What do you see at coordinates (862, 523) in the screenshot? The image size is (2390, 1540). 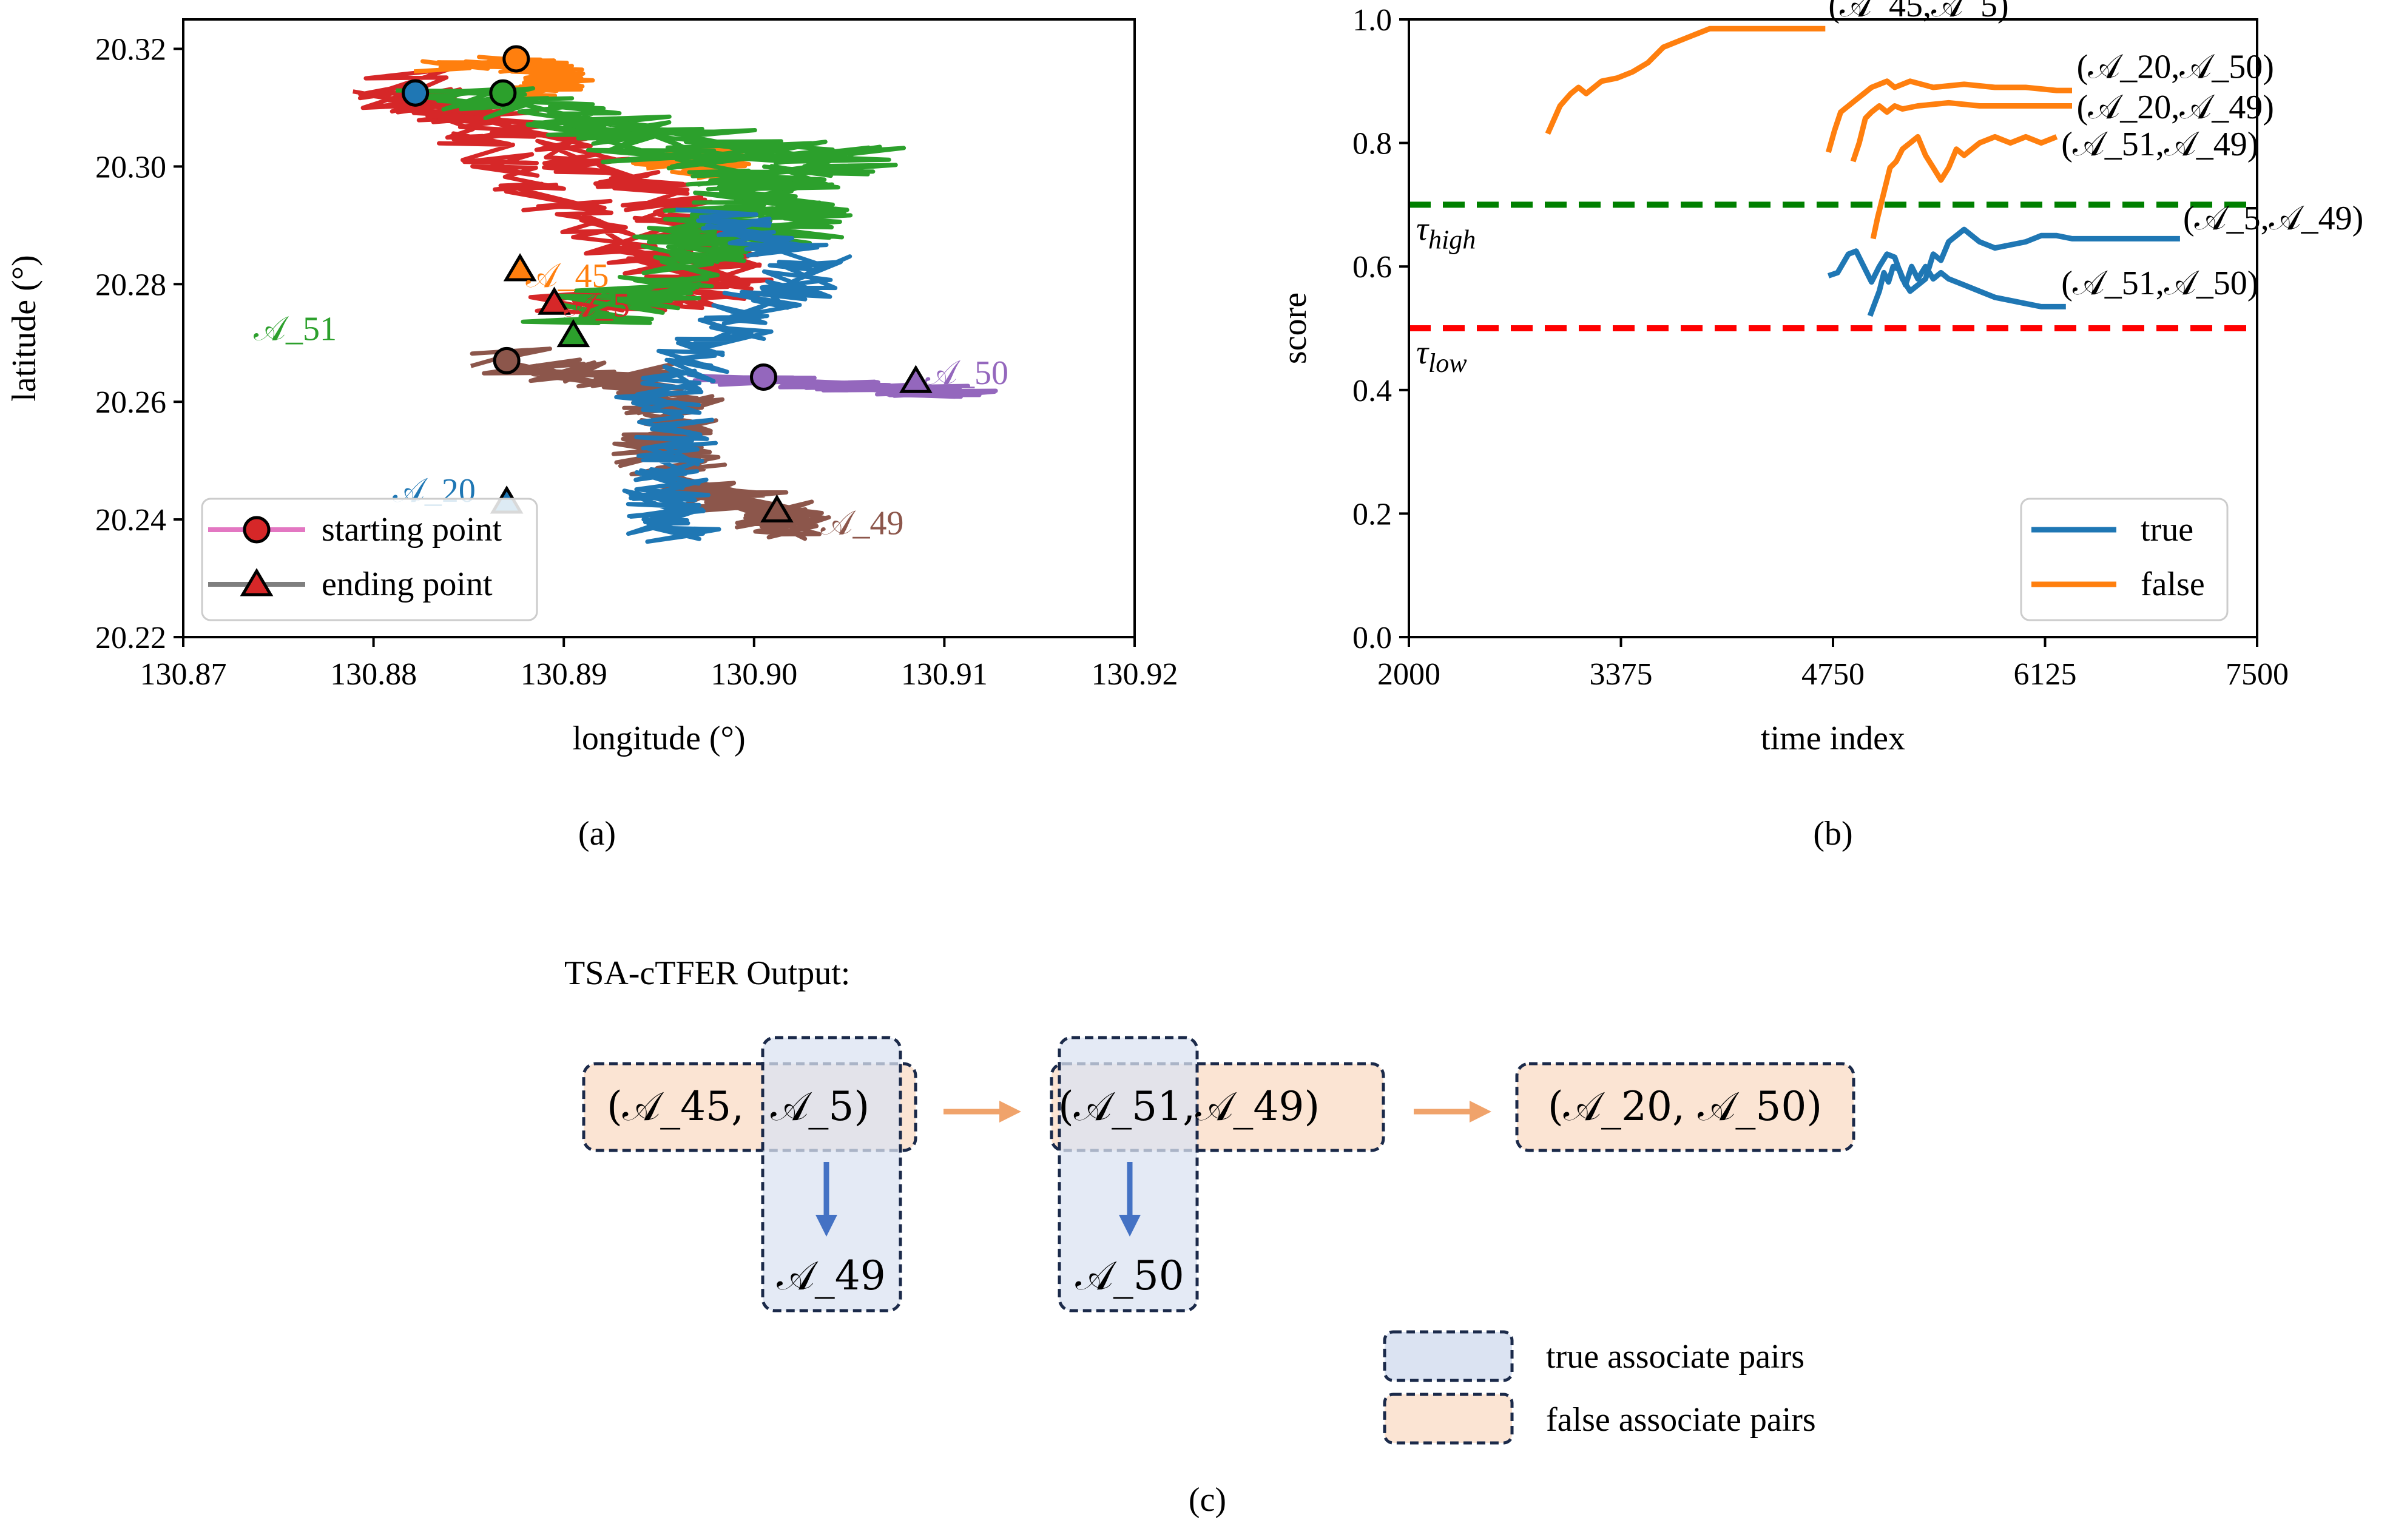 I see `annotation-49: 𝒜_49` at bounding box center [862, 523].